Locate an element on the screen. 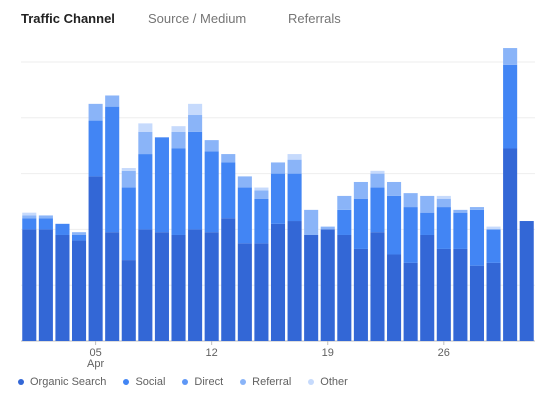 The image size is (546, 401). legend-item-organic-search: Organic Search is located at coordinates (62, 382).